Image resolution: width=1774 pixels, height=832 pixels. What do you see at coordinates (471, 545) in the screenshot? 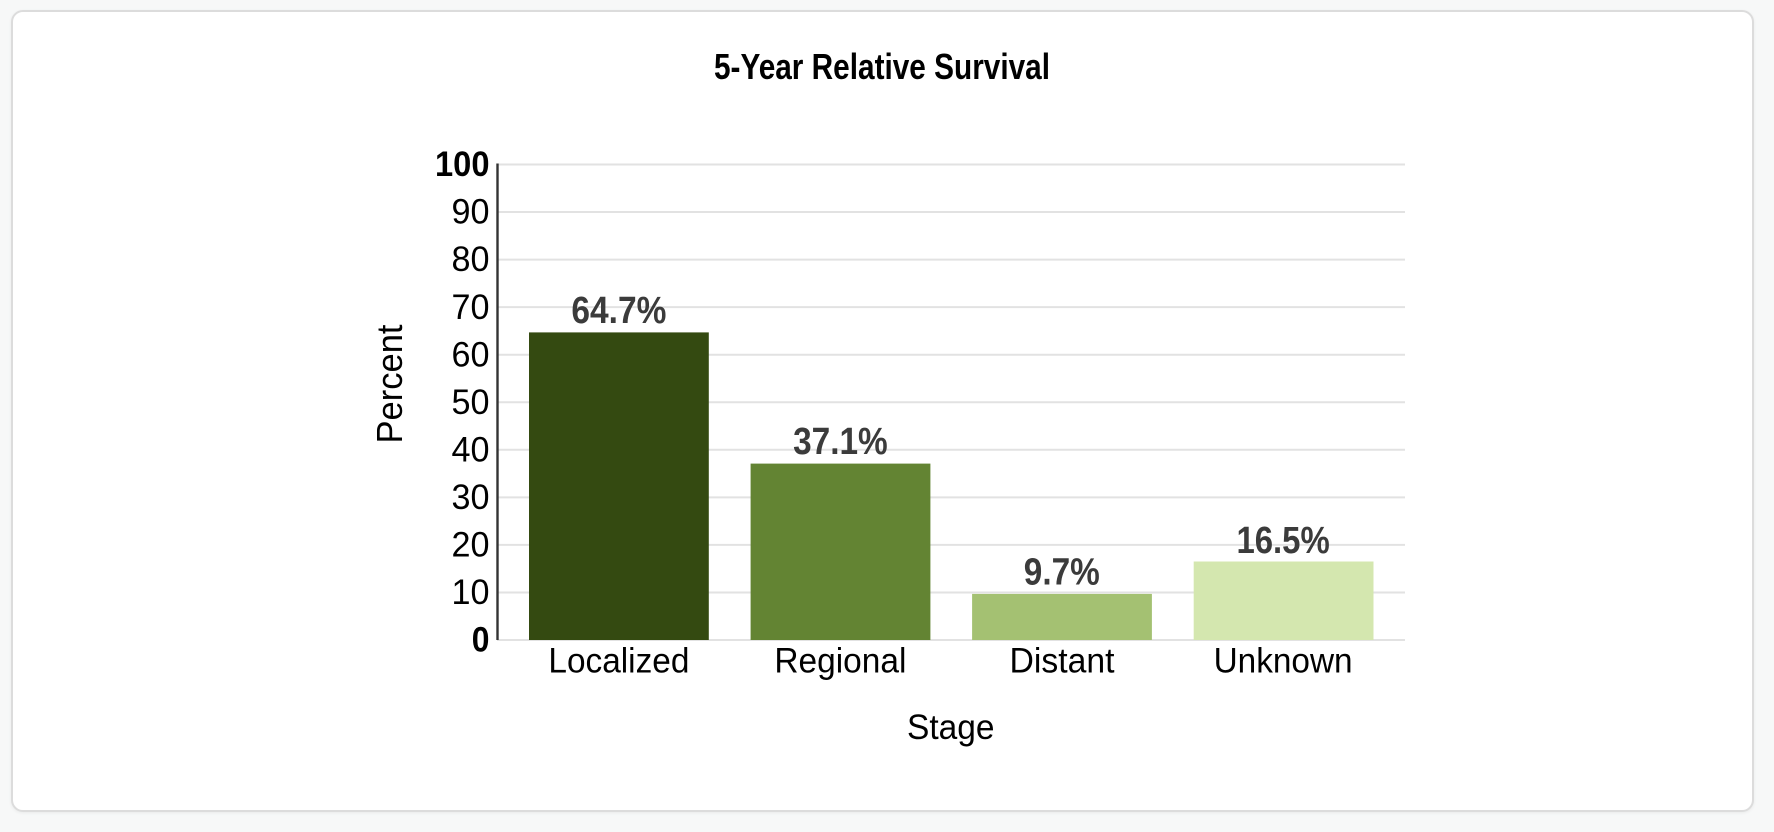
I see `svg-text: 20` at bounding box center [471, 545].